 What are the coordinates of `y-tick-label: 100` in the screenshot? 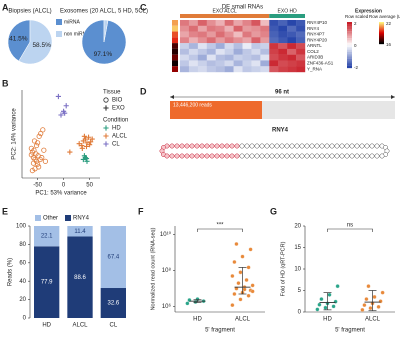 It's located at (21, 227).